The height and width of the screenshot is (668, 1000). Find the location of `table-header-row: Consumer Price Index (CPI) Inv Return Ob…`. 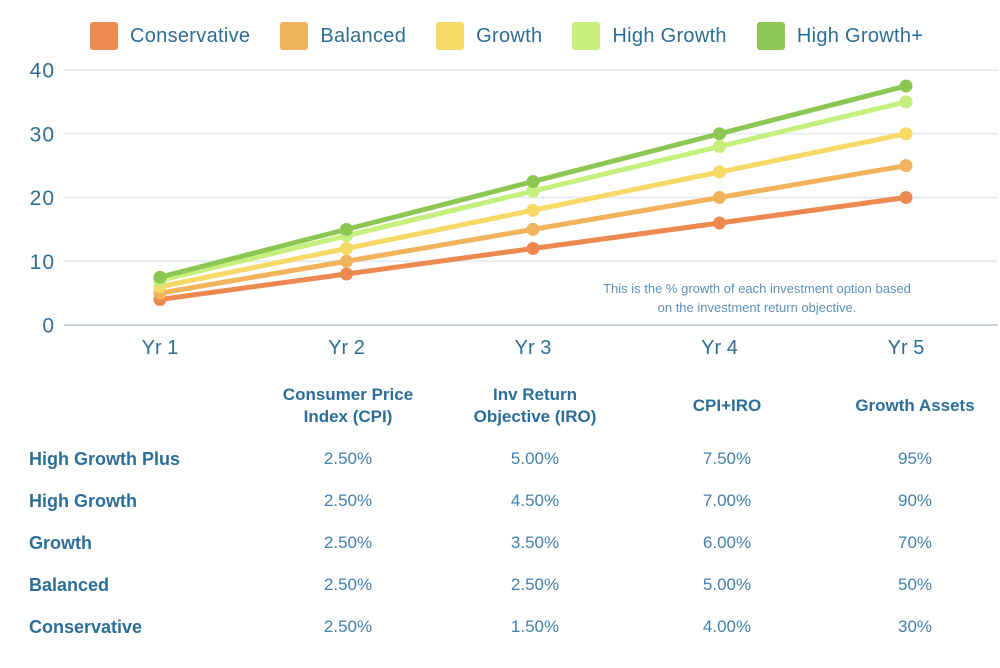

table-header-row: Consumer Price Index (CPI) Inv Return Ob… is located at coordinates (500, 406).